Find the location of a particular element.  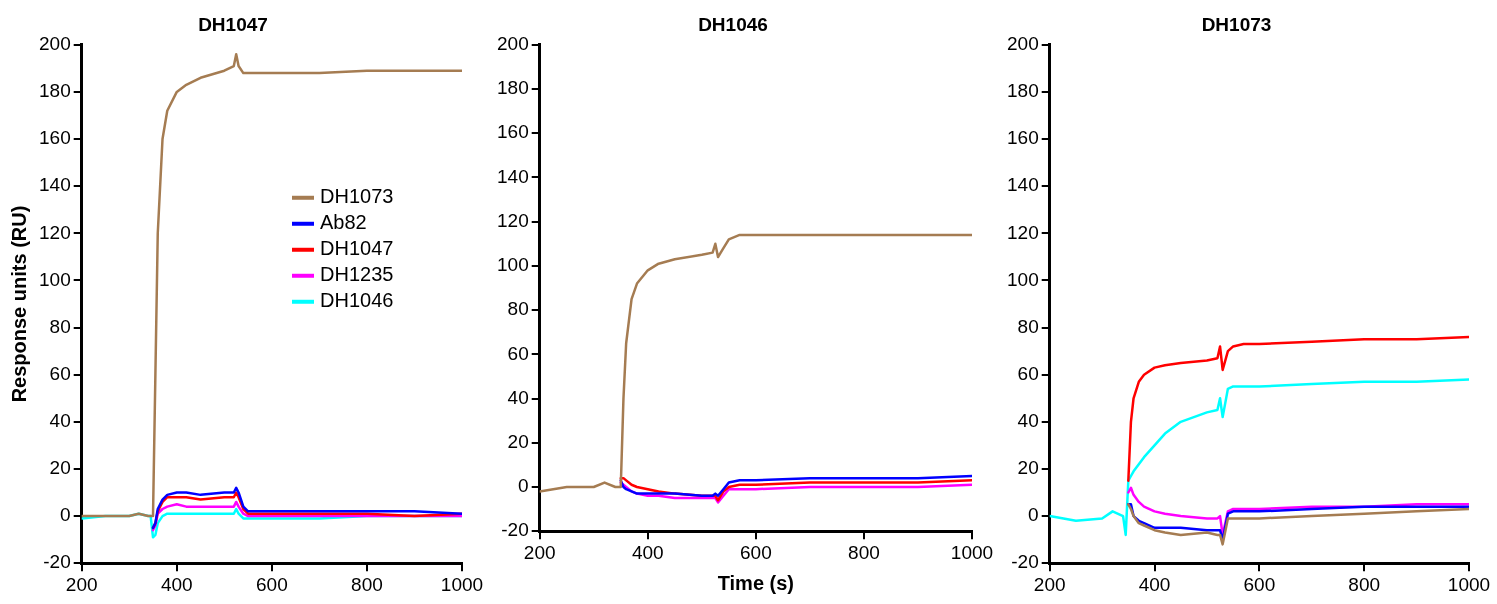

chart-title: DH1047 is located at coordinates (233, 24).